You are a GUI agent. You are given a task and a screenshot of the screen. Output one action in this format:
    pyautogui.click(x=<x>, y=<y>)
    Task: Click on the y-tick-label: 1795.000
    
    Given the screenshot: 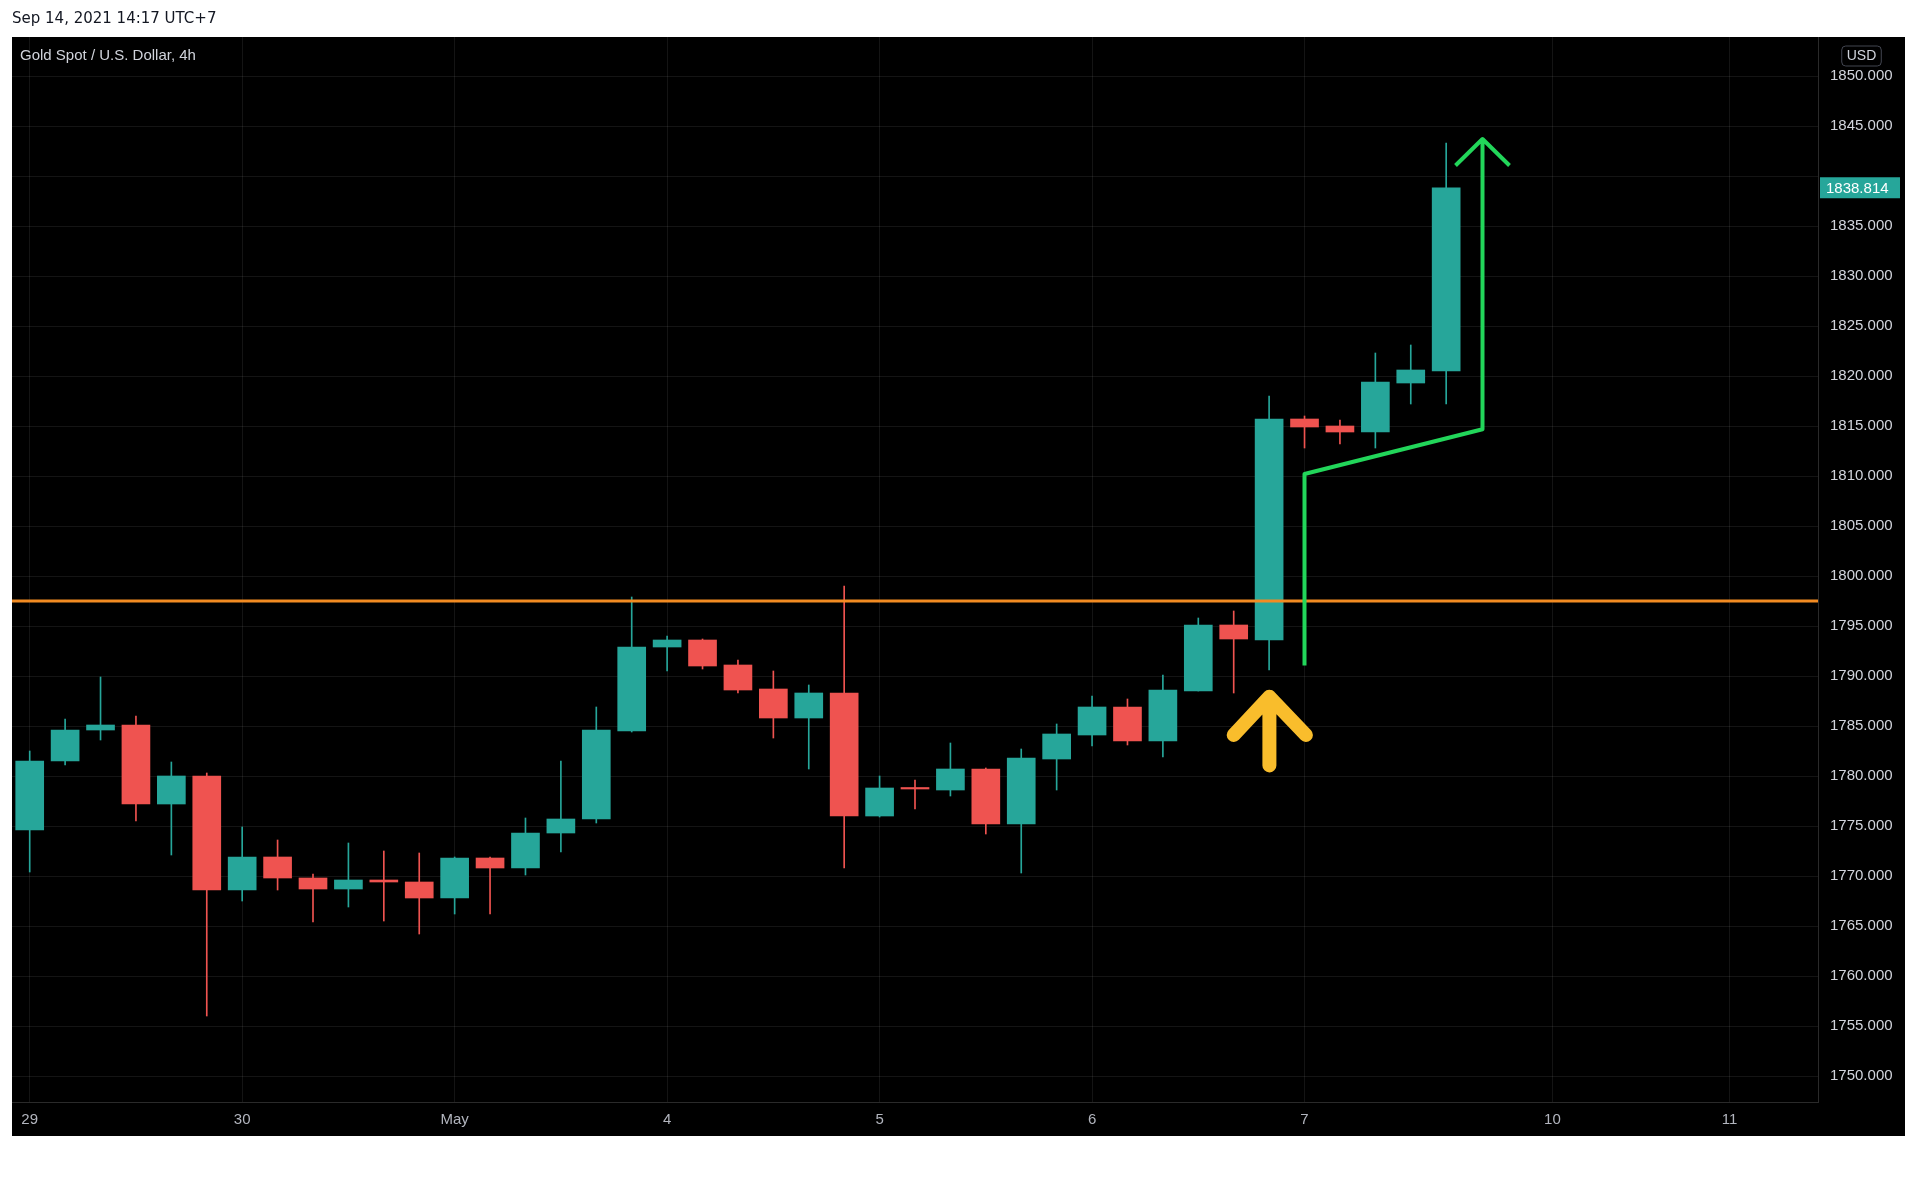 What is the action you would take?
    pyautogui.click(x=1861, y=625)
    